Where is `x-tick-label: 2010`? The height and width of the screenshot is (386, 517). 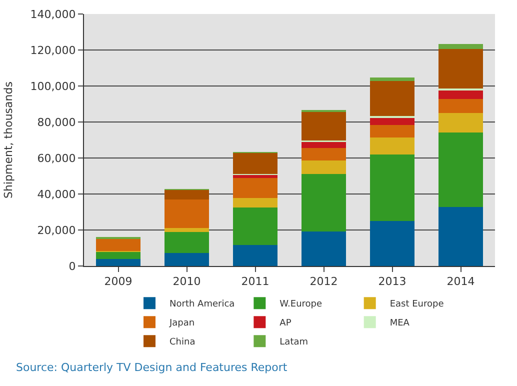
x-tick-label: 2010 is located at coordinates (186, 281).